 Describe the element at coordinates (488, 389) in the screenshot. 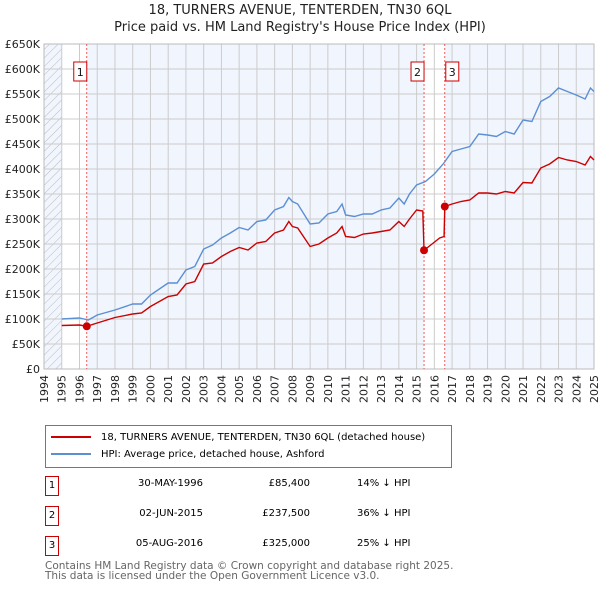

I see `x-tick-label: 2019` at that location.